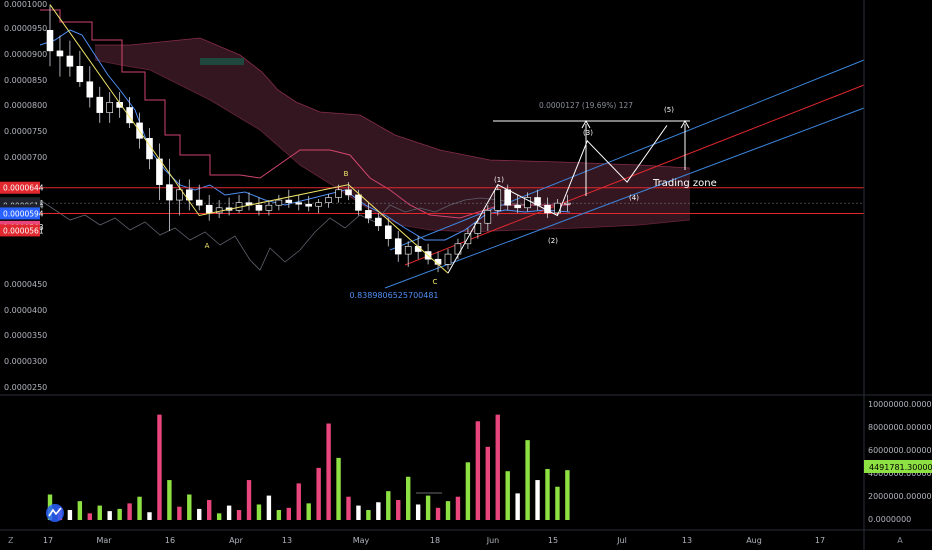  Describe the element at coordinates (222, 61) in the screenshot. I see `cloud-twist-segment` at that location.